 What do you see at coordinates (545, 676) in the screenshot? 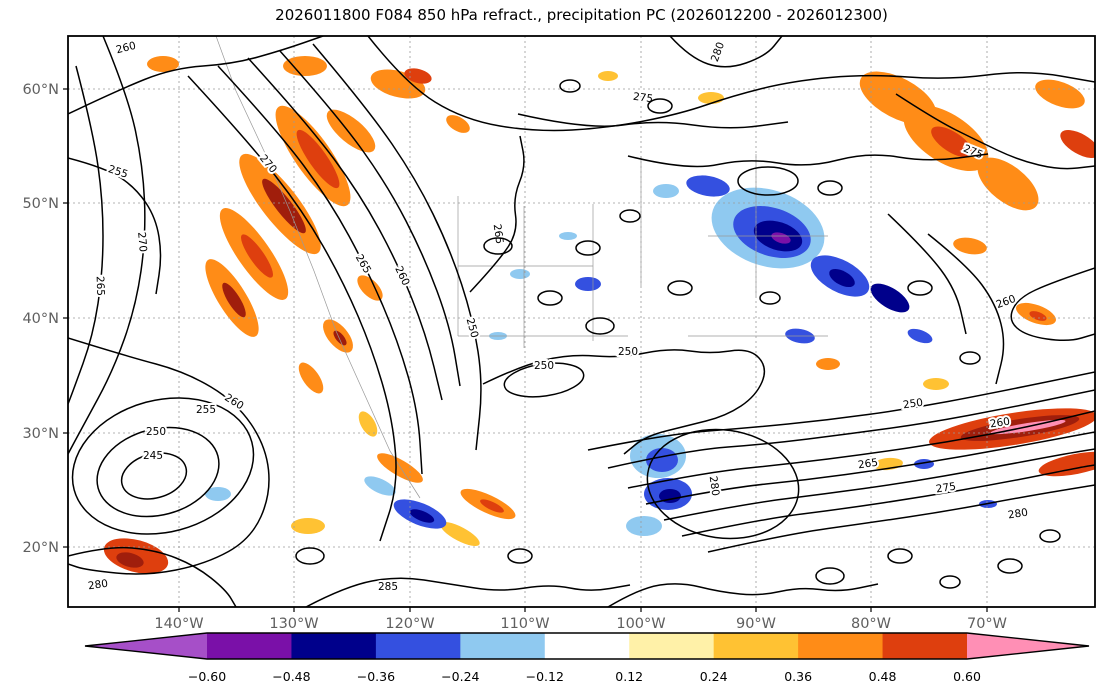
I see `colorbar-tick-label: −0.12` at bounding box center [545, 676].